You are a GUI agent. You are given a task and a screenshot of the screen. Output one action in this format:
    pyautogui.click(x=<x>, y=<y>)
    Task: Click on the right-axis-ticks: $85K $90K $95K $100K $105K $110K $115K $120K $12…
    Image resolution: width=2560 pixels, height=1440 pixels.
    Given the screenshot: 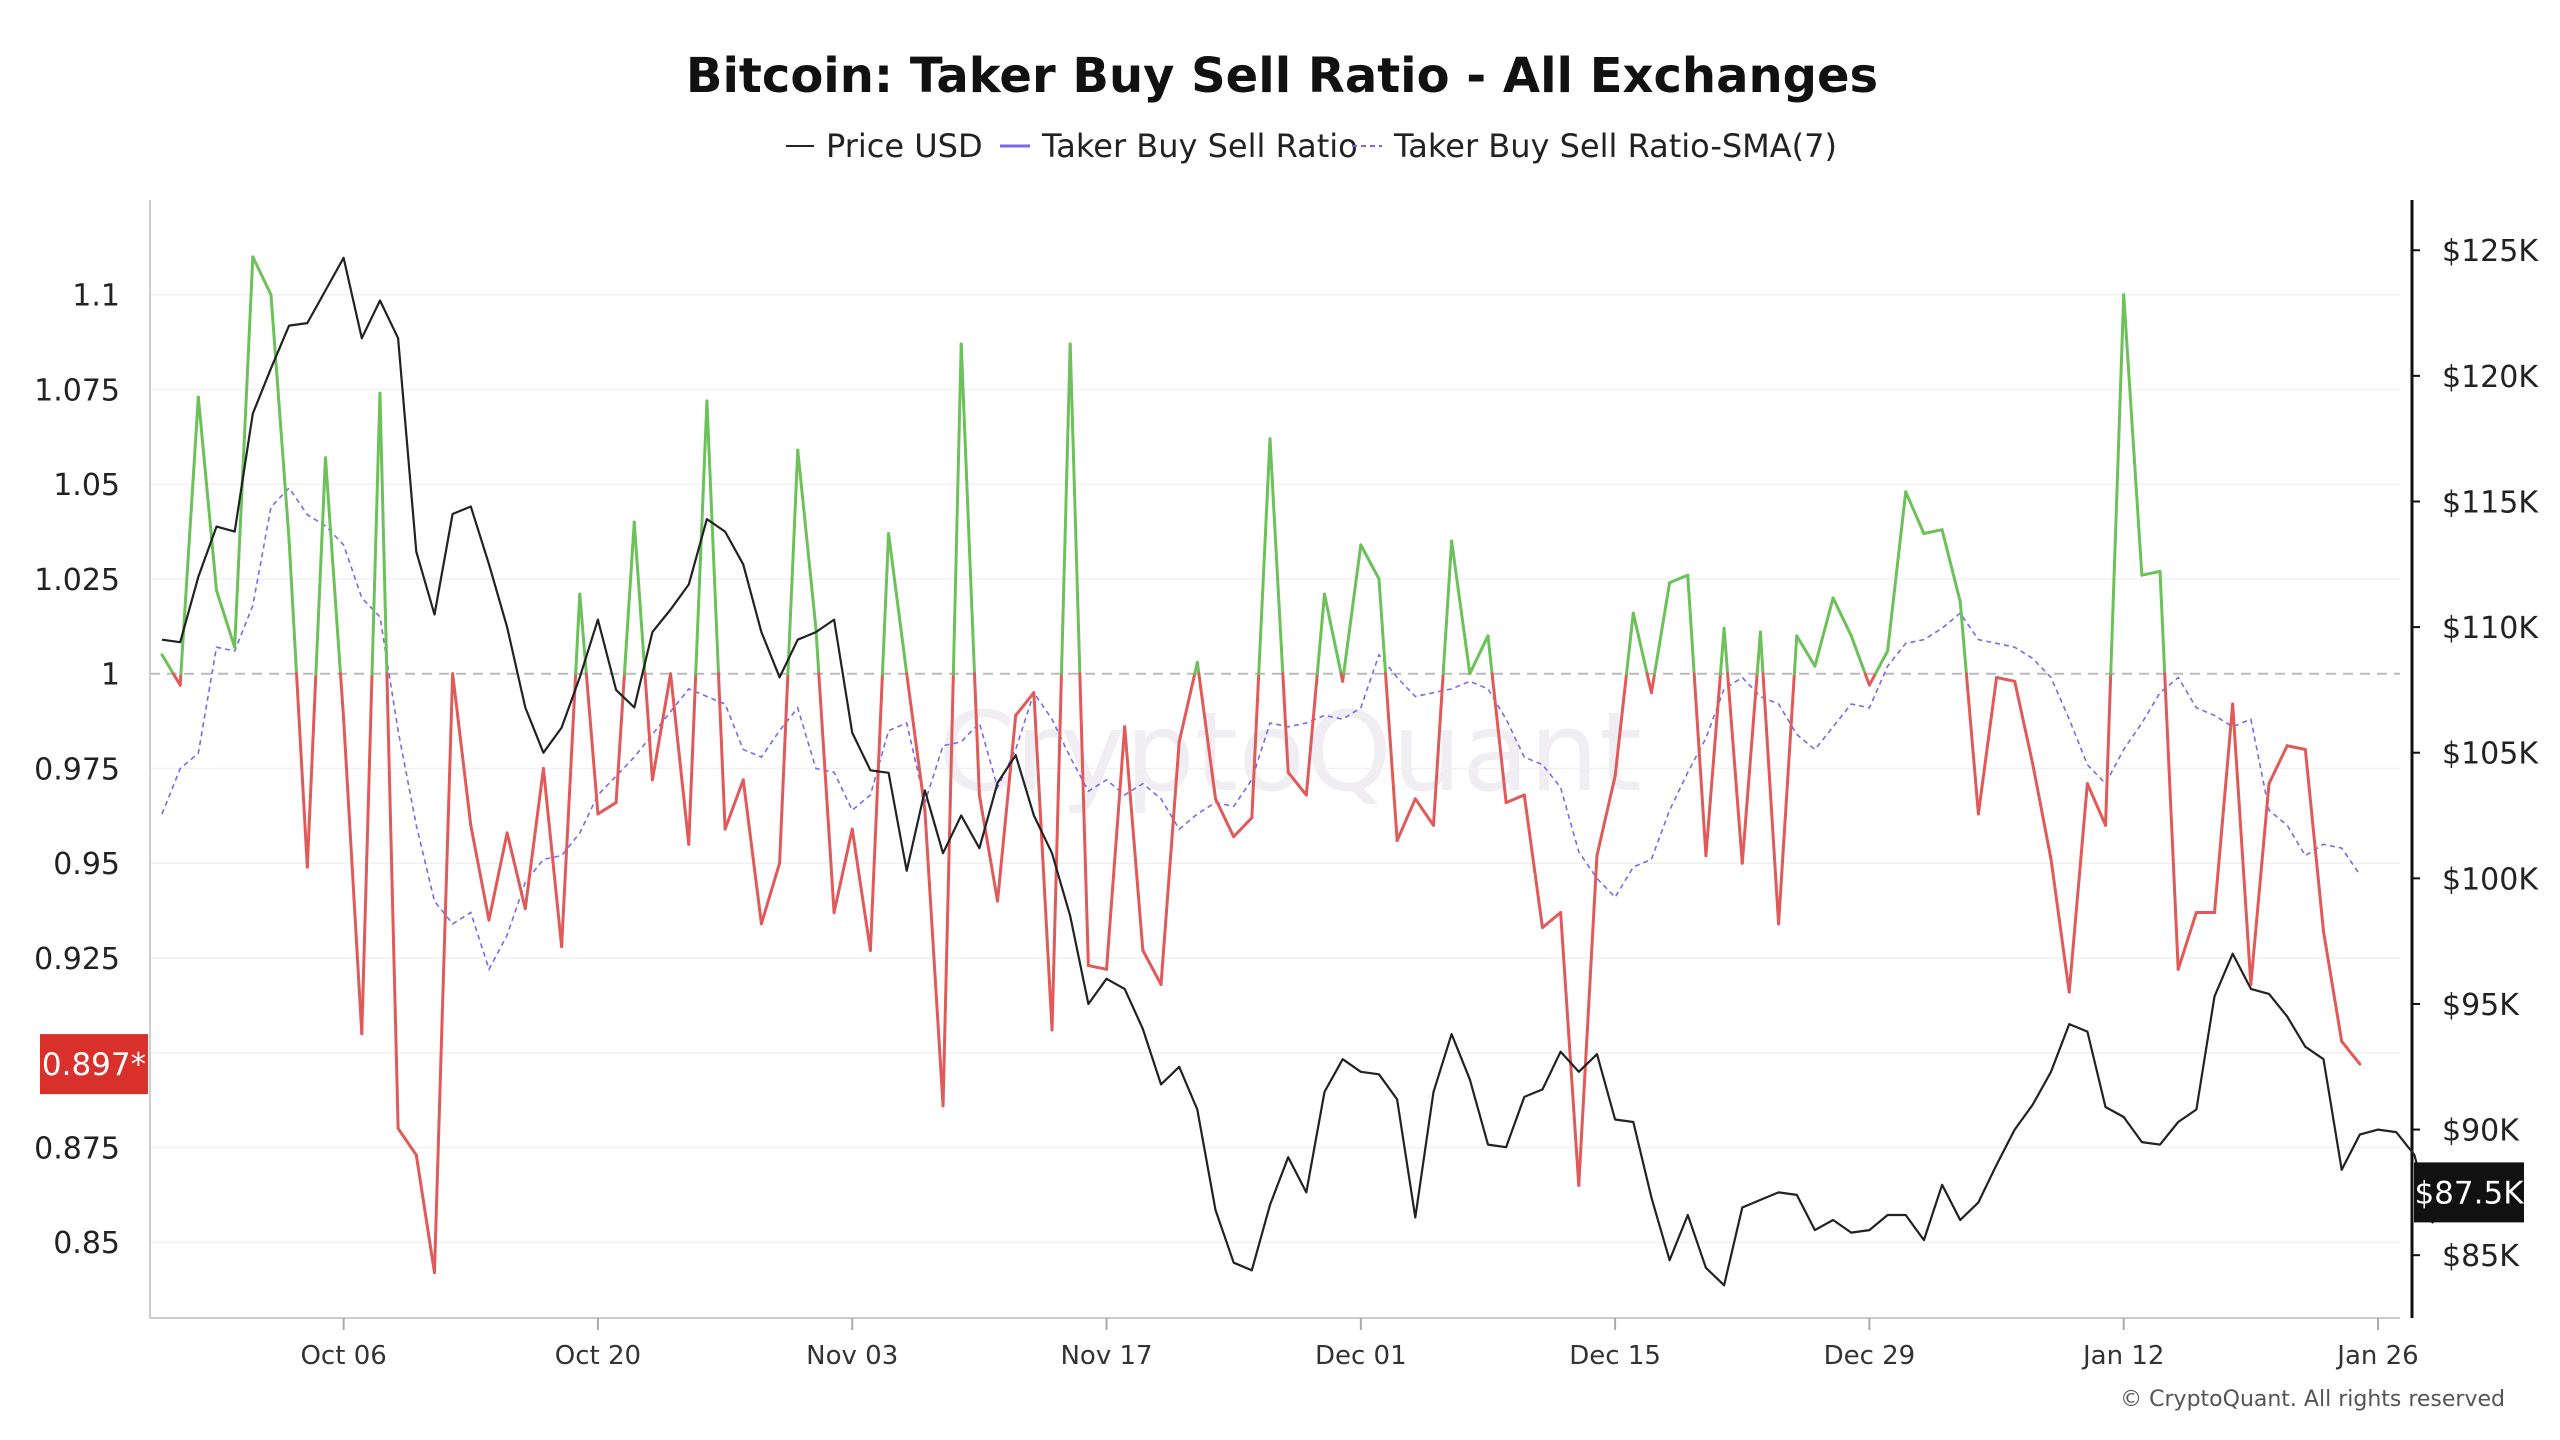 What is the action you would take?
    pyautogui.click(x=2475, y=754)
    